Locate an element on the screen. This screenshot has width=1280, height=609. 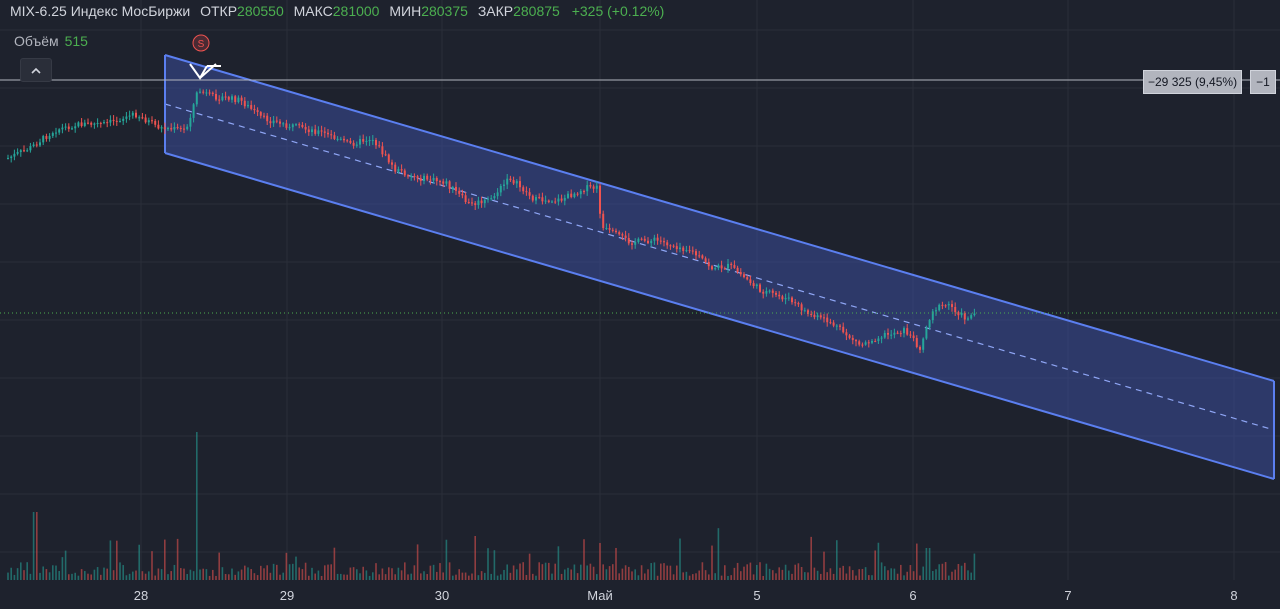
symbol-title: MIX-6.25 Индекс МосБиржи is located at coordinates (100, 11).